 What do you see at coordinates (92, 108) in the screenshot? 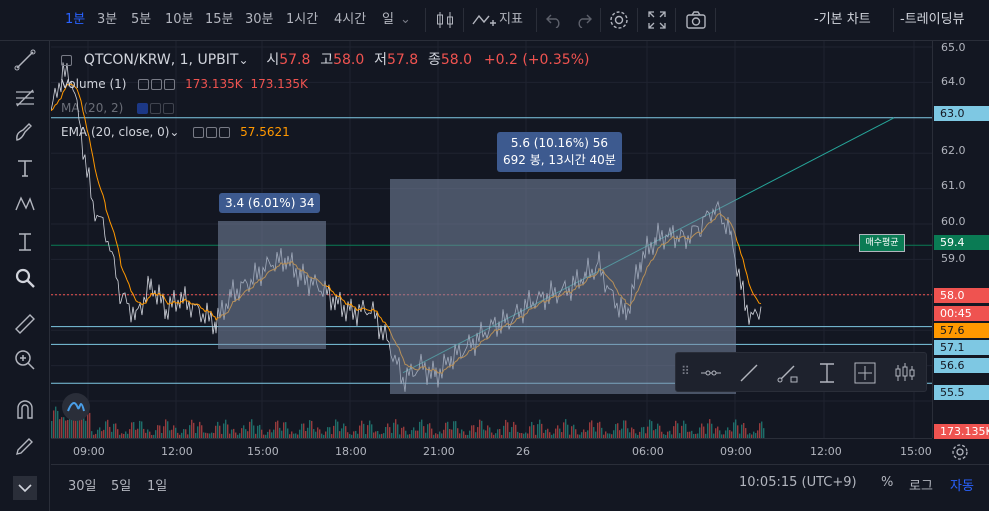
I see `ma-study-label: MA (20, 2)` at bounding box center [92, 108].